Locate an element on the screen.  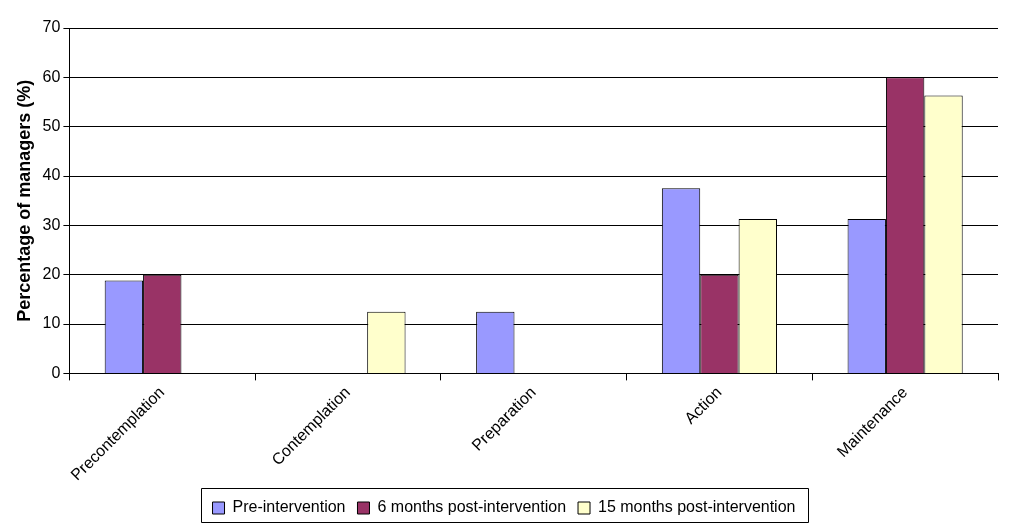
legend-label: 15 months post-intervention is located at coordinates (697, 507).